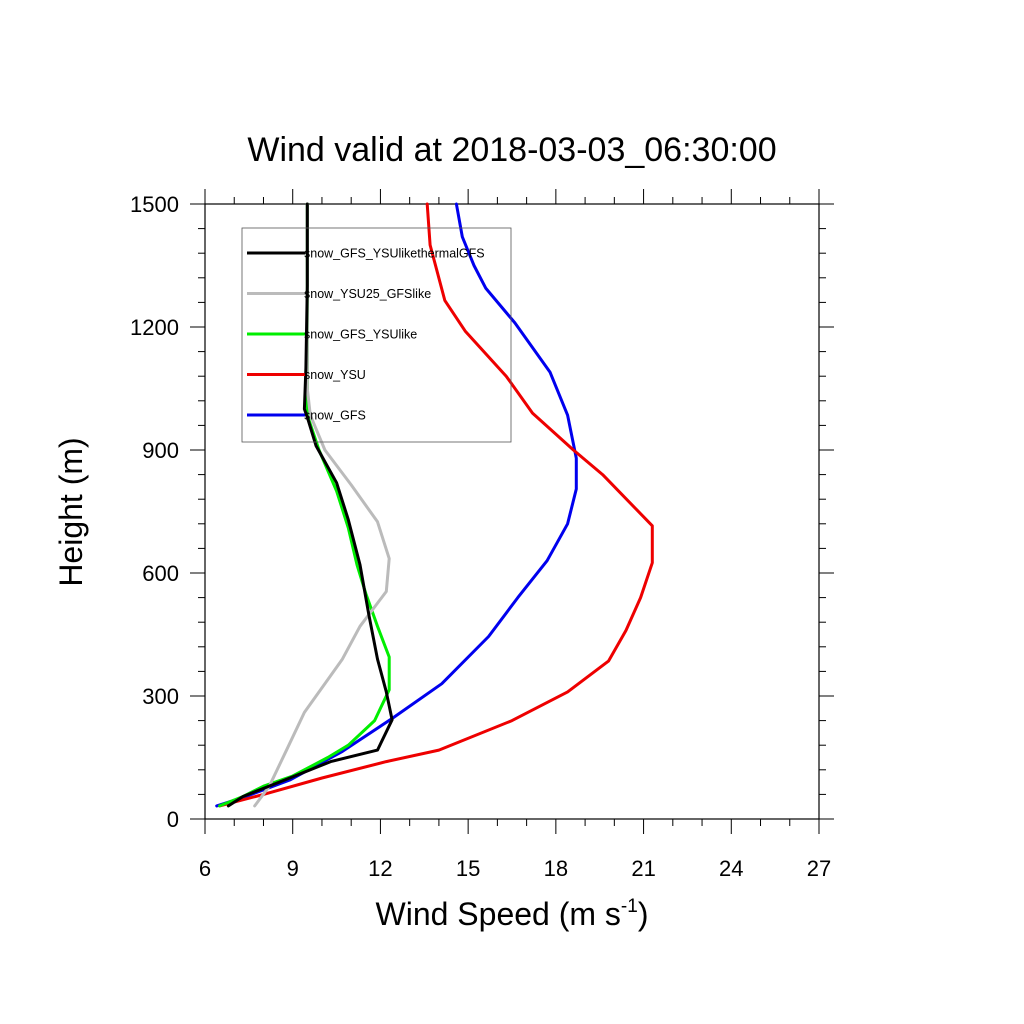 This screenshot has height=1024, width=1024. Describe the element at coordinates (731, 868) in the screenshot. I see `x-tick-label: 24` at that location.